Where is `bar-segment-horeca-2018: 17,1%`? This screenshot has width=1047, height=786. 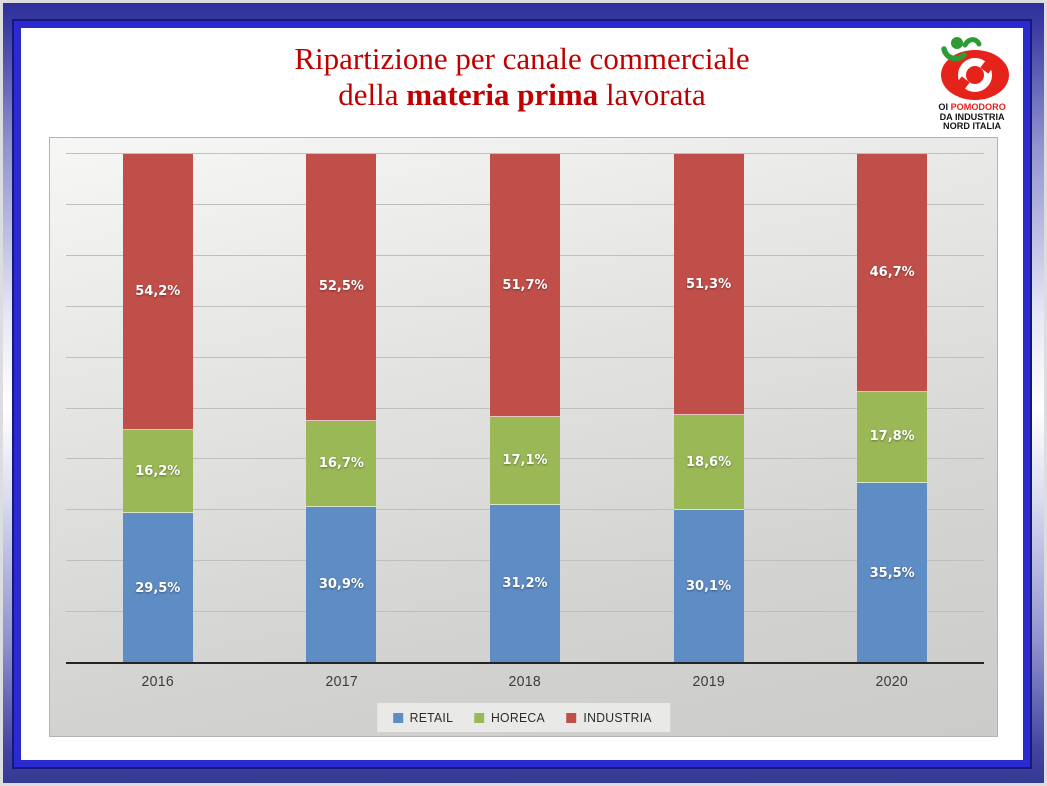 bar-segment-horeca-2018: 17,1% is located at coordinates (524, 461).